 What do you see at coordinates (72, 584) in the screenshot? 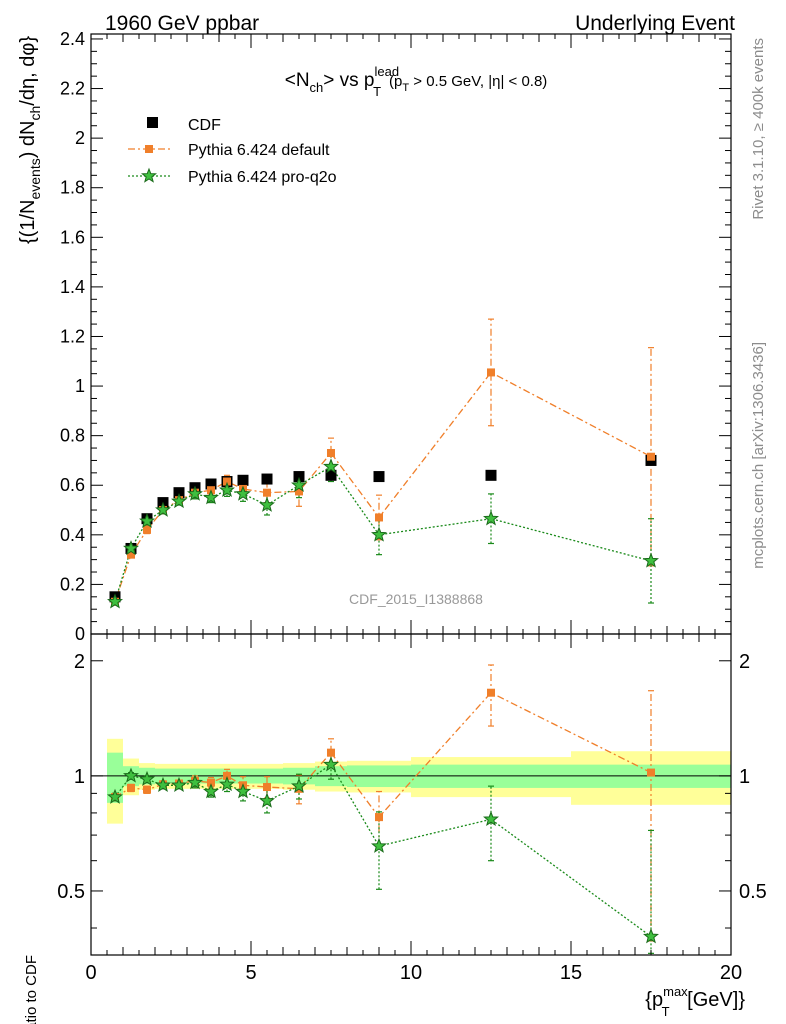
I see `main-y-tick-label: 0.2` at bounding box center [72, 584].